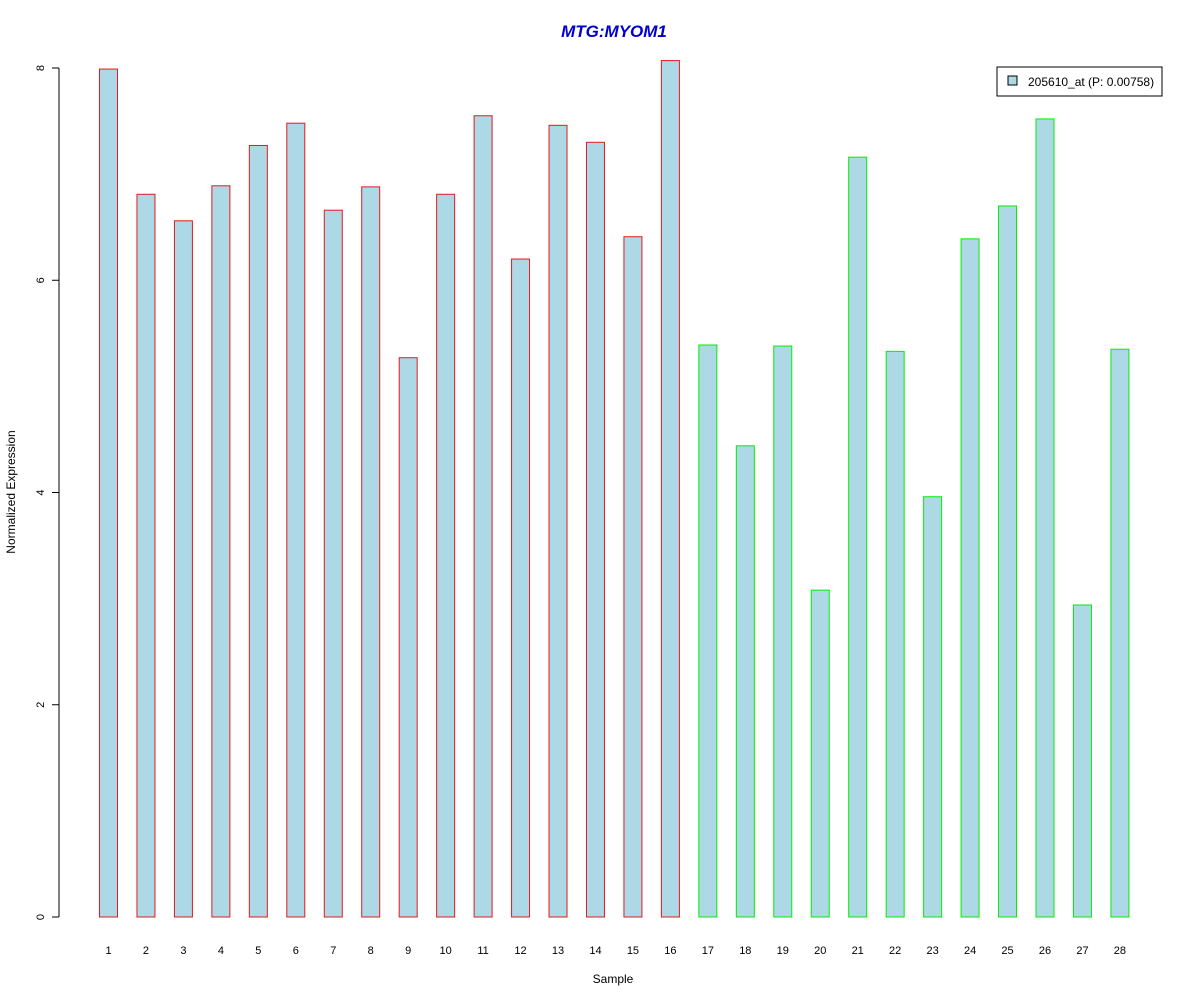 This screenshot has width=1200, height=1000. I want to click on x-tick-label: 22, so click(895, 951).